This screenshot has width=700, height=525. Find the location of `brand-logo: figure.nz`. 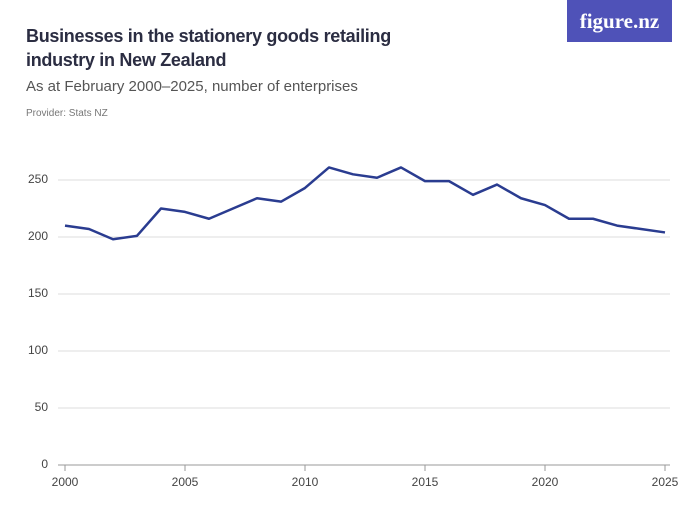

brand-logo: figure.nz is located at coordinates (619, 21).